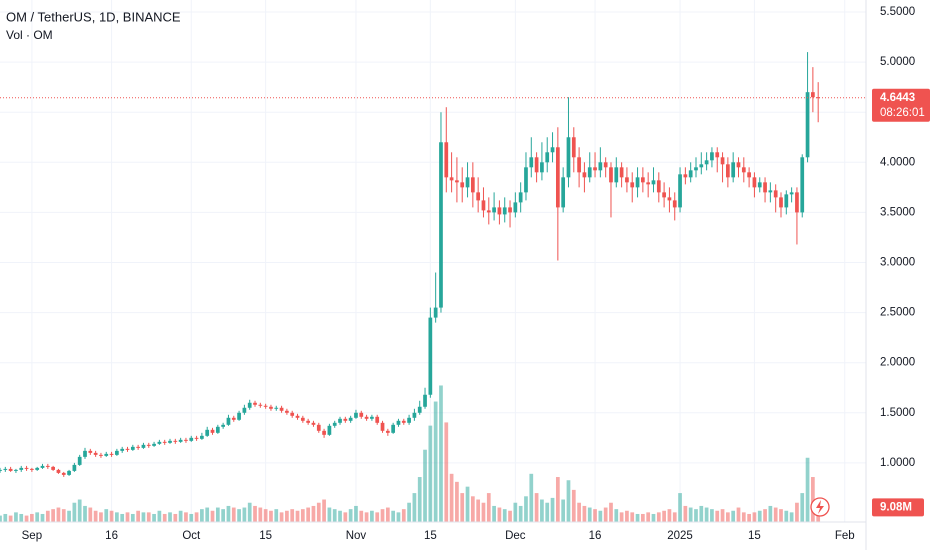 The image size is (932, 550). What do you see at coordinates (897, 62) in the screenshot?
I see `y-tick-label: 5.0000` at bounding box center [897, 62].